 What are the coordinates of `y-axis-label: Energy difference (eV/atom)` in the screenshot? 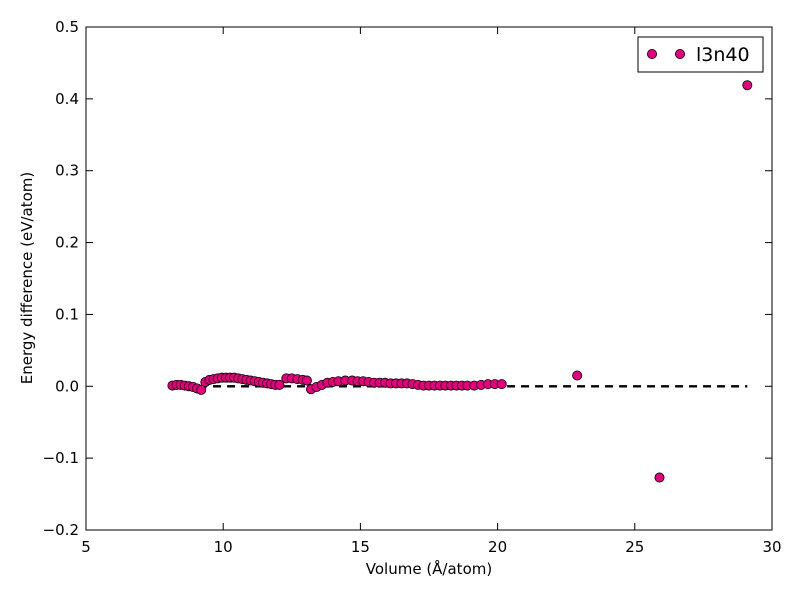 It's located at (27, 278).